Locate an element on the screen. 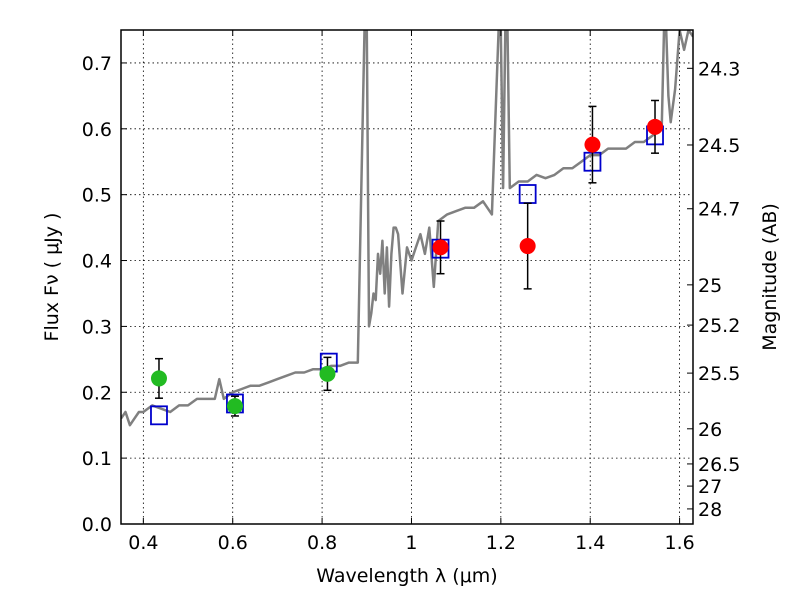 The width and height of the screenshot is (800, 600). y2-tick-label: 26 is located at coordinates (710, 430).